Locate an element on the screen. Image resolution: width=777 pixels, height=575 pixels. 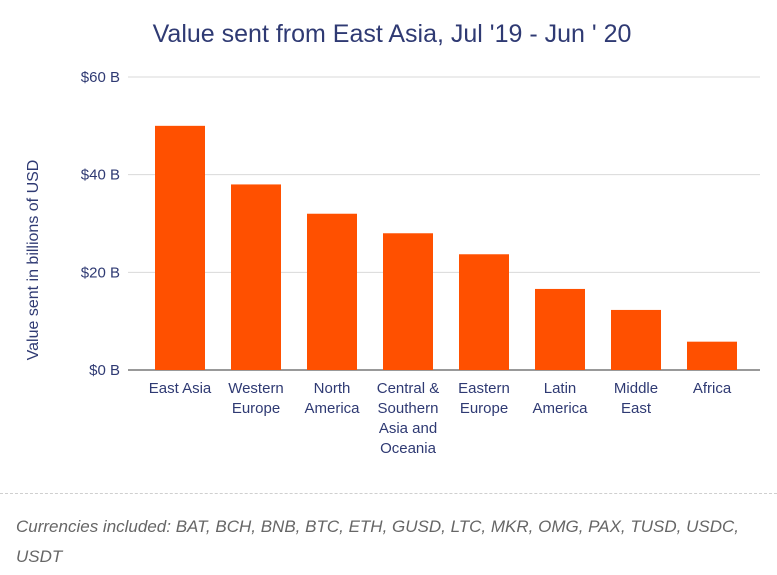
footnote-divider is located at coordinates (388, 493).